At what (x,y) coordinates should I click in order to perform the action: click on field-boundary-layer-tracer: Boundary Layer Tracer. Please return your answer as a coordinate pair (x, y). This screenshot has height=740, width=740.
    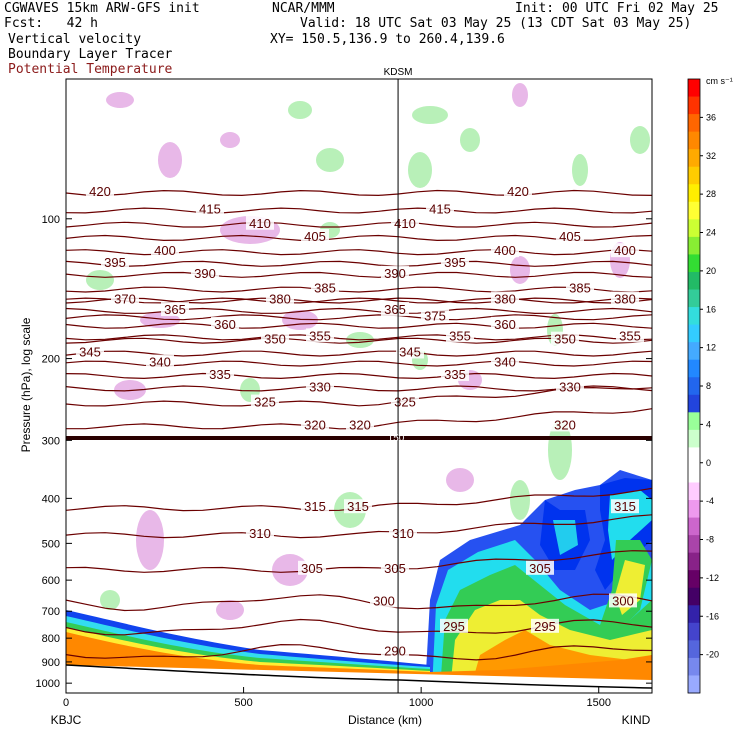
    Looking at the image, I should click on (90, 54).